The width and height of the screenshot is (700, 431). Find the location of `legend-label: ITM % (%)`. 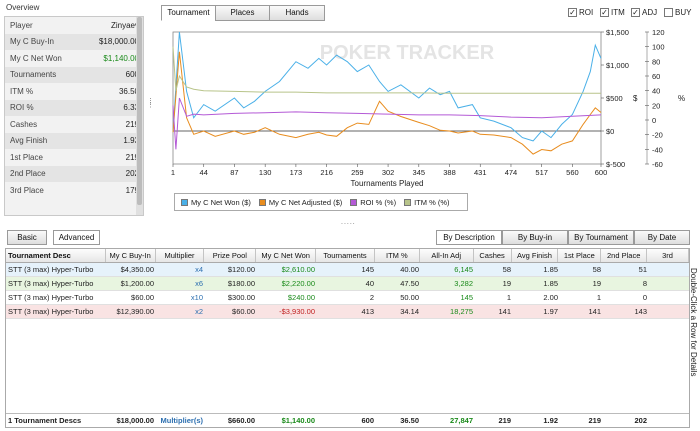

legend-label: ITM % (%) is located at coordinates (432, 202).